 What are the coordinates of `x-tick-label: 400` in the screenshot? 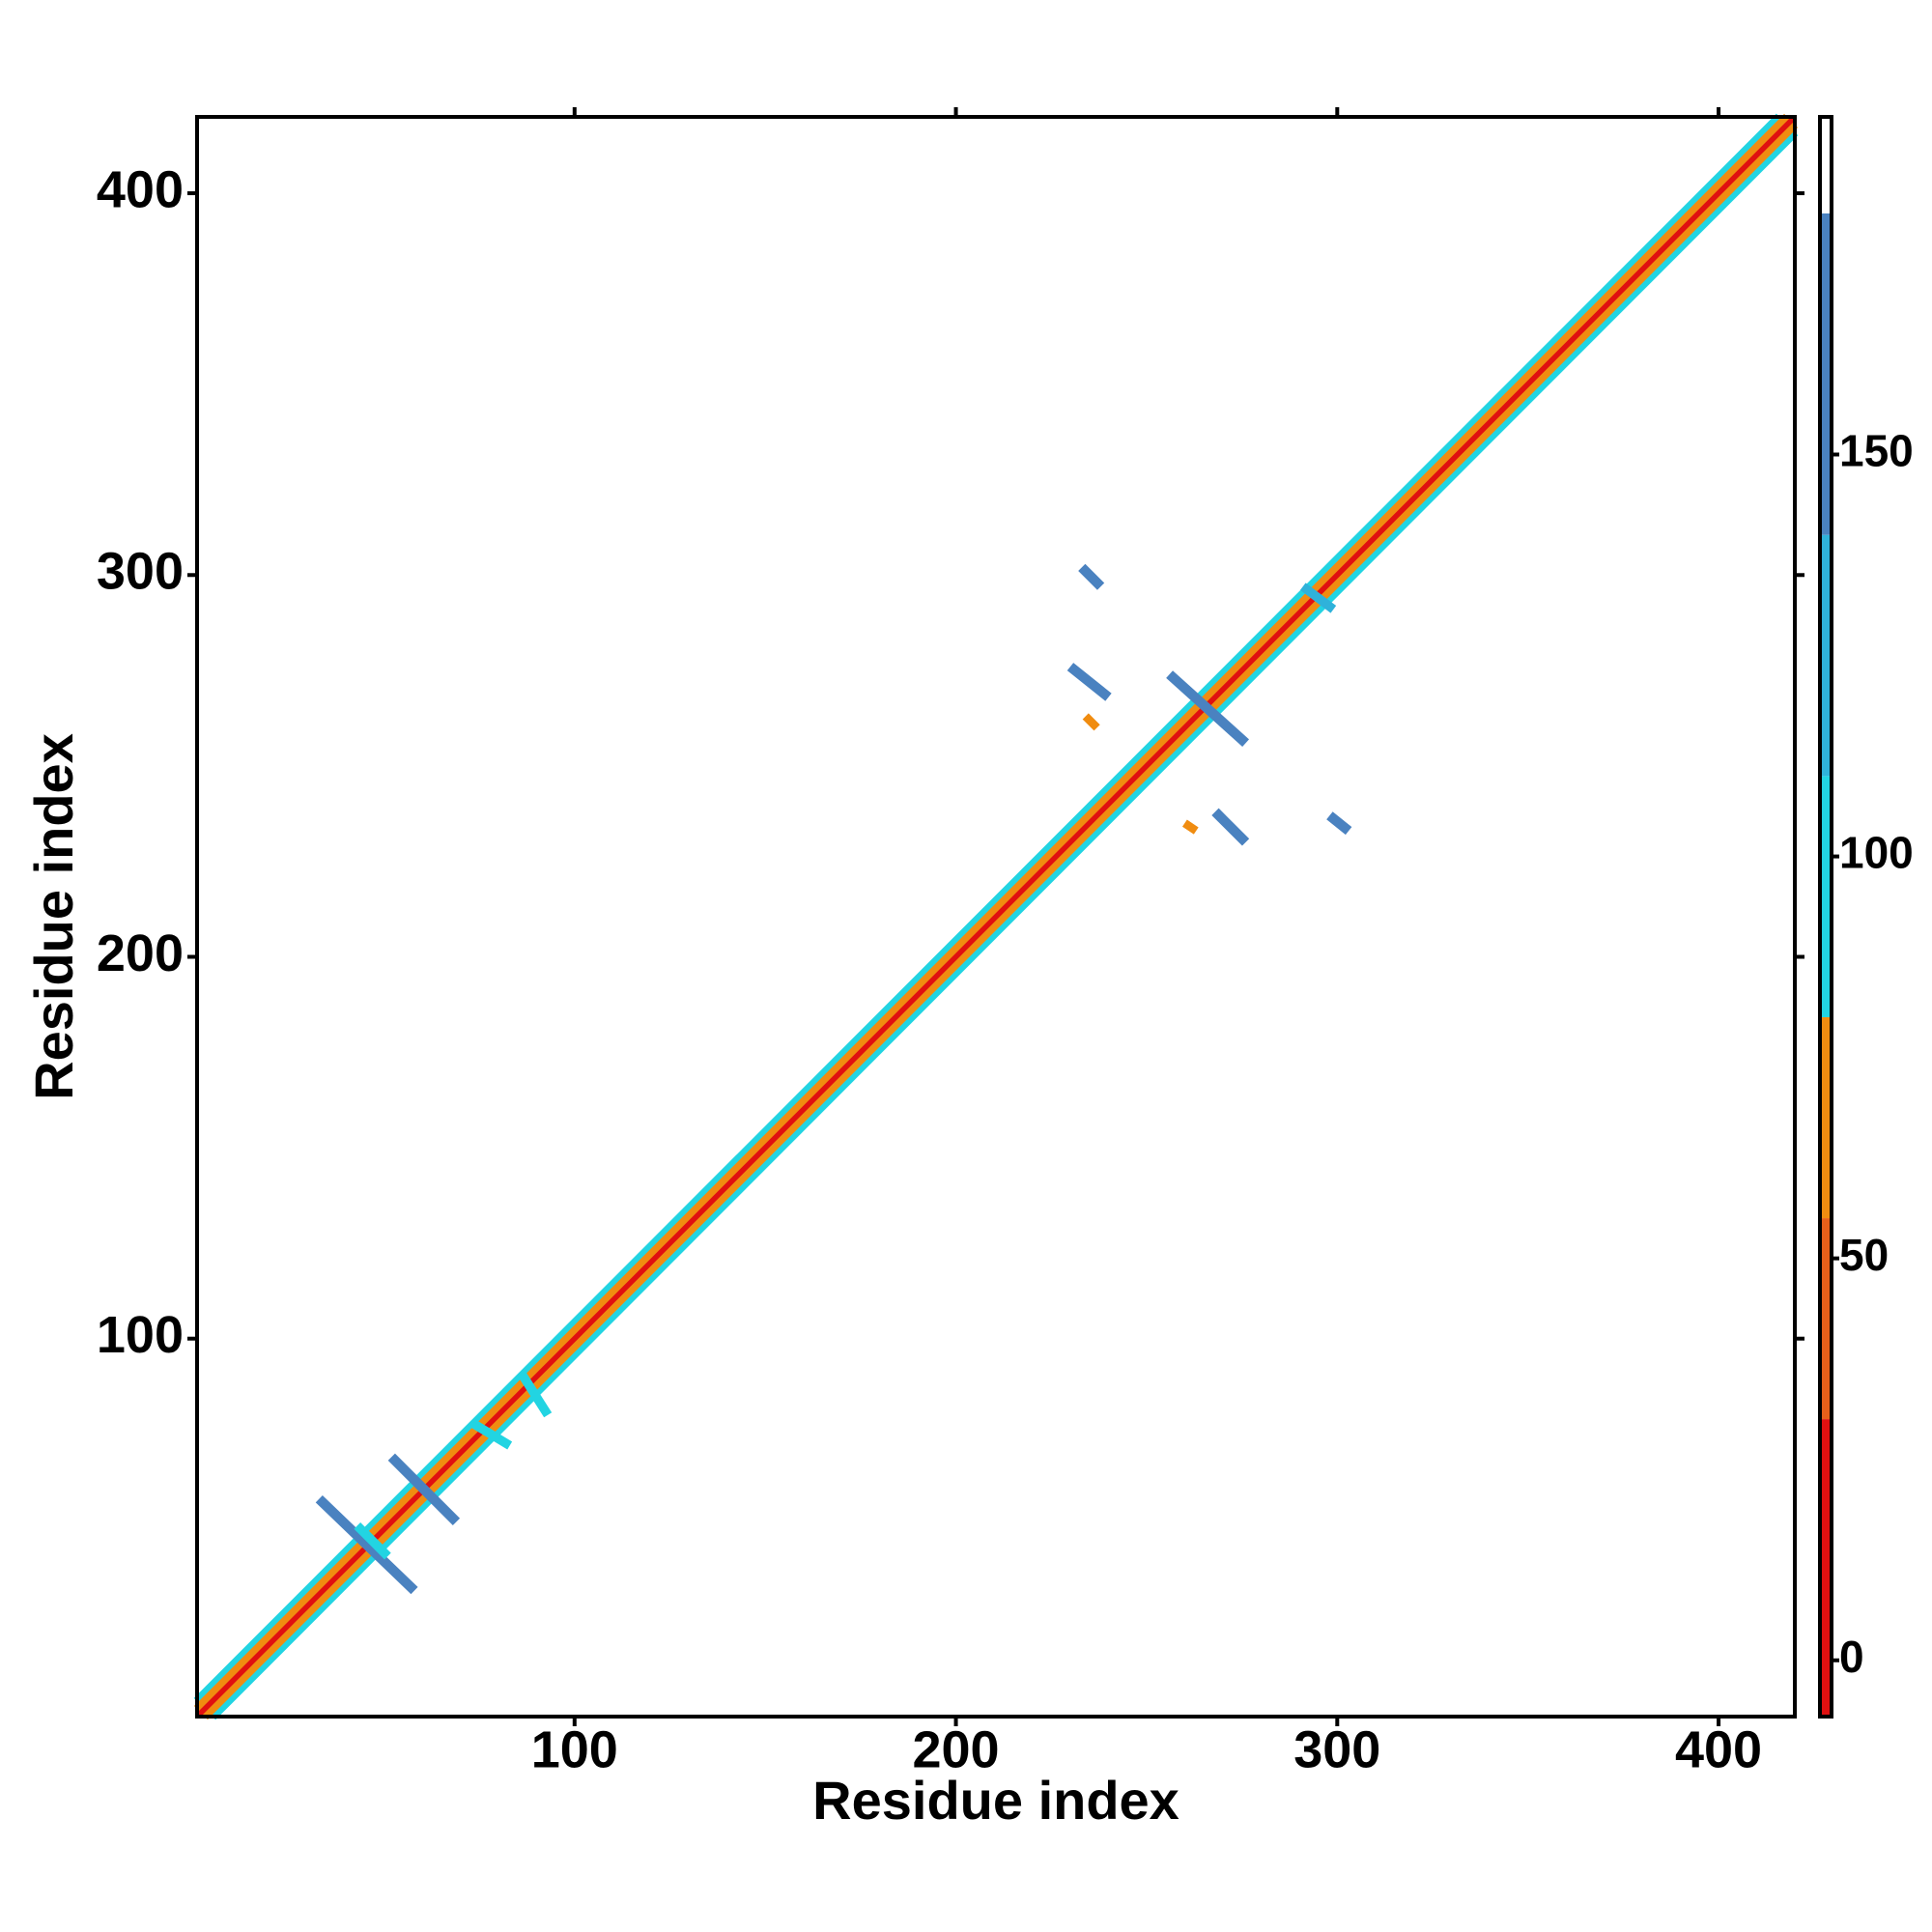 It's located at (1718, 1749).